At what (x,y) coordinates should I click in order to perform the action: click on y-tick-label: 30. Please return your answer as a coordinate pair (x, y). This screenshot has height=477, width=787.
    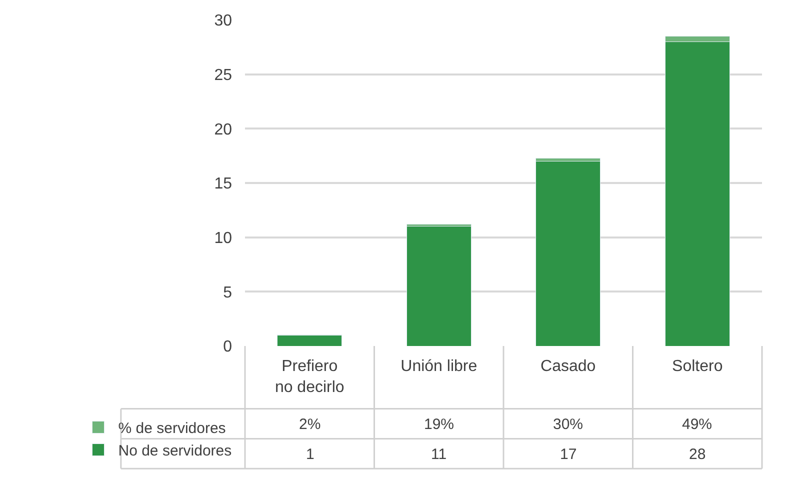
    Looking at the image, I should click on (223, 21).